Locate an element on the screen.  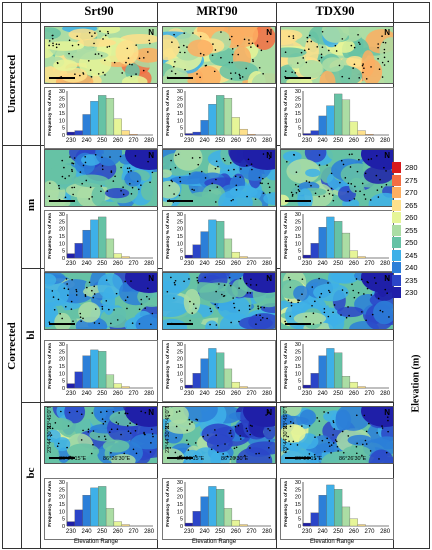
coordinate-label: 23°44'30"N is located at coordinates (168, 439).